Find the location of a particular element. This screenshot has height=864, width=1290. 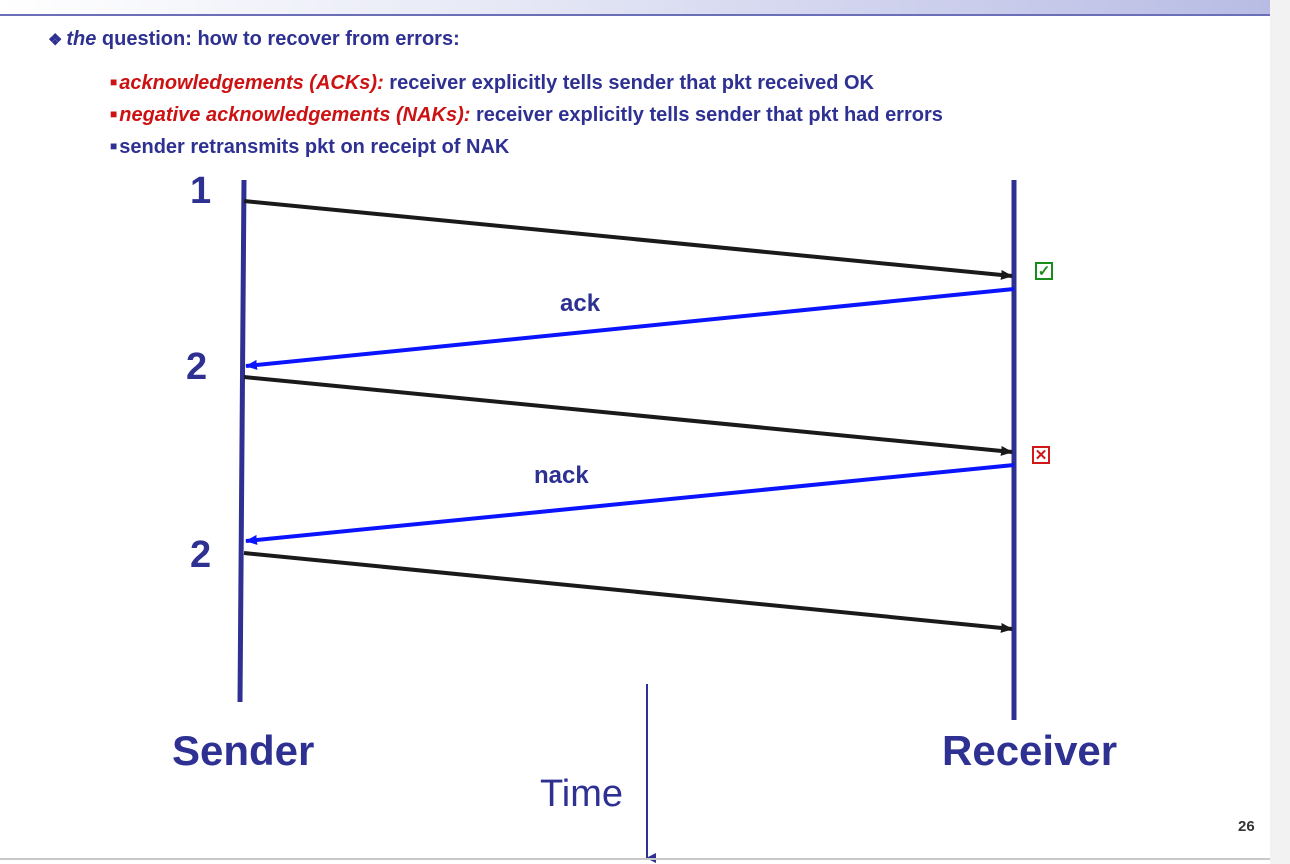

ack-label: ack is located at coordinates (580, 303).